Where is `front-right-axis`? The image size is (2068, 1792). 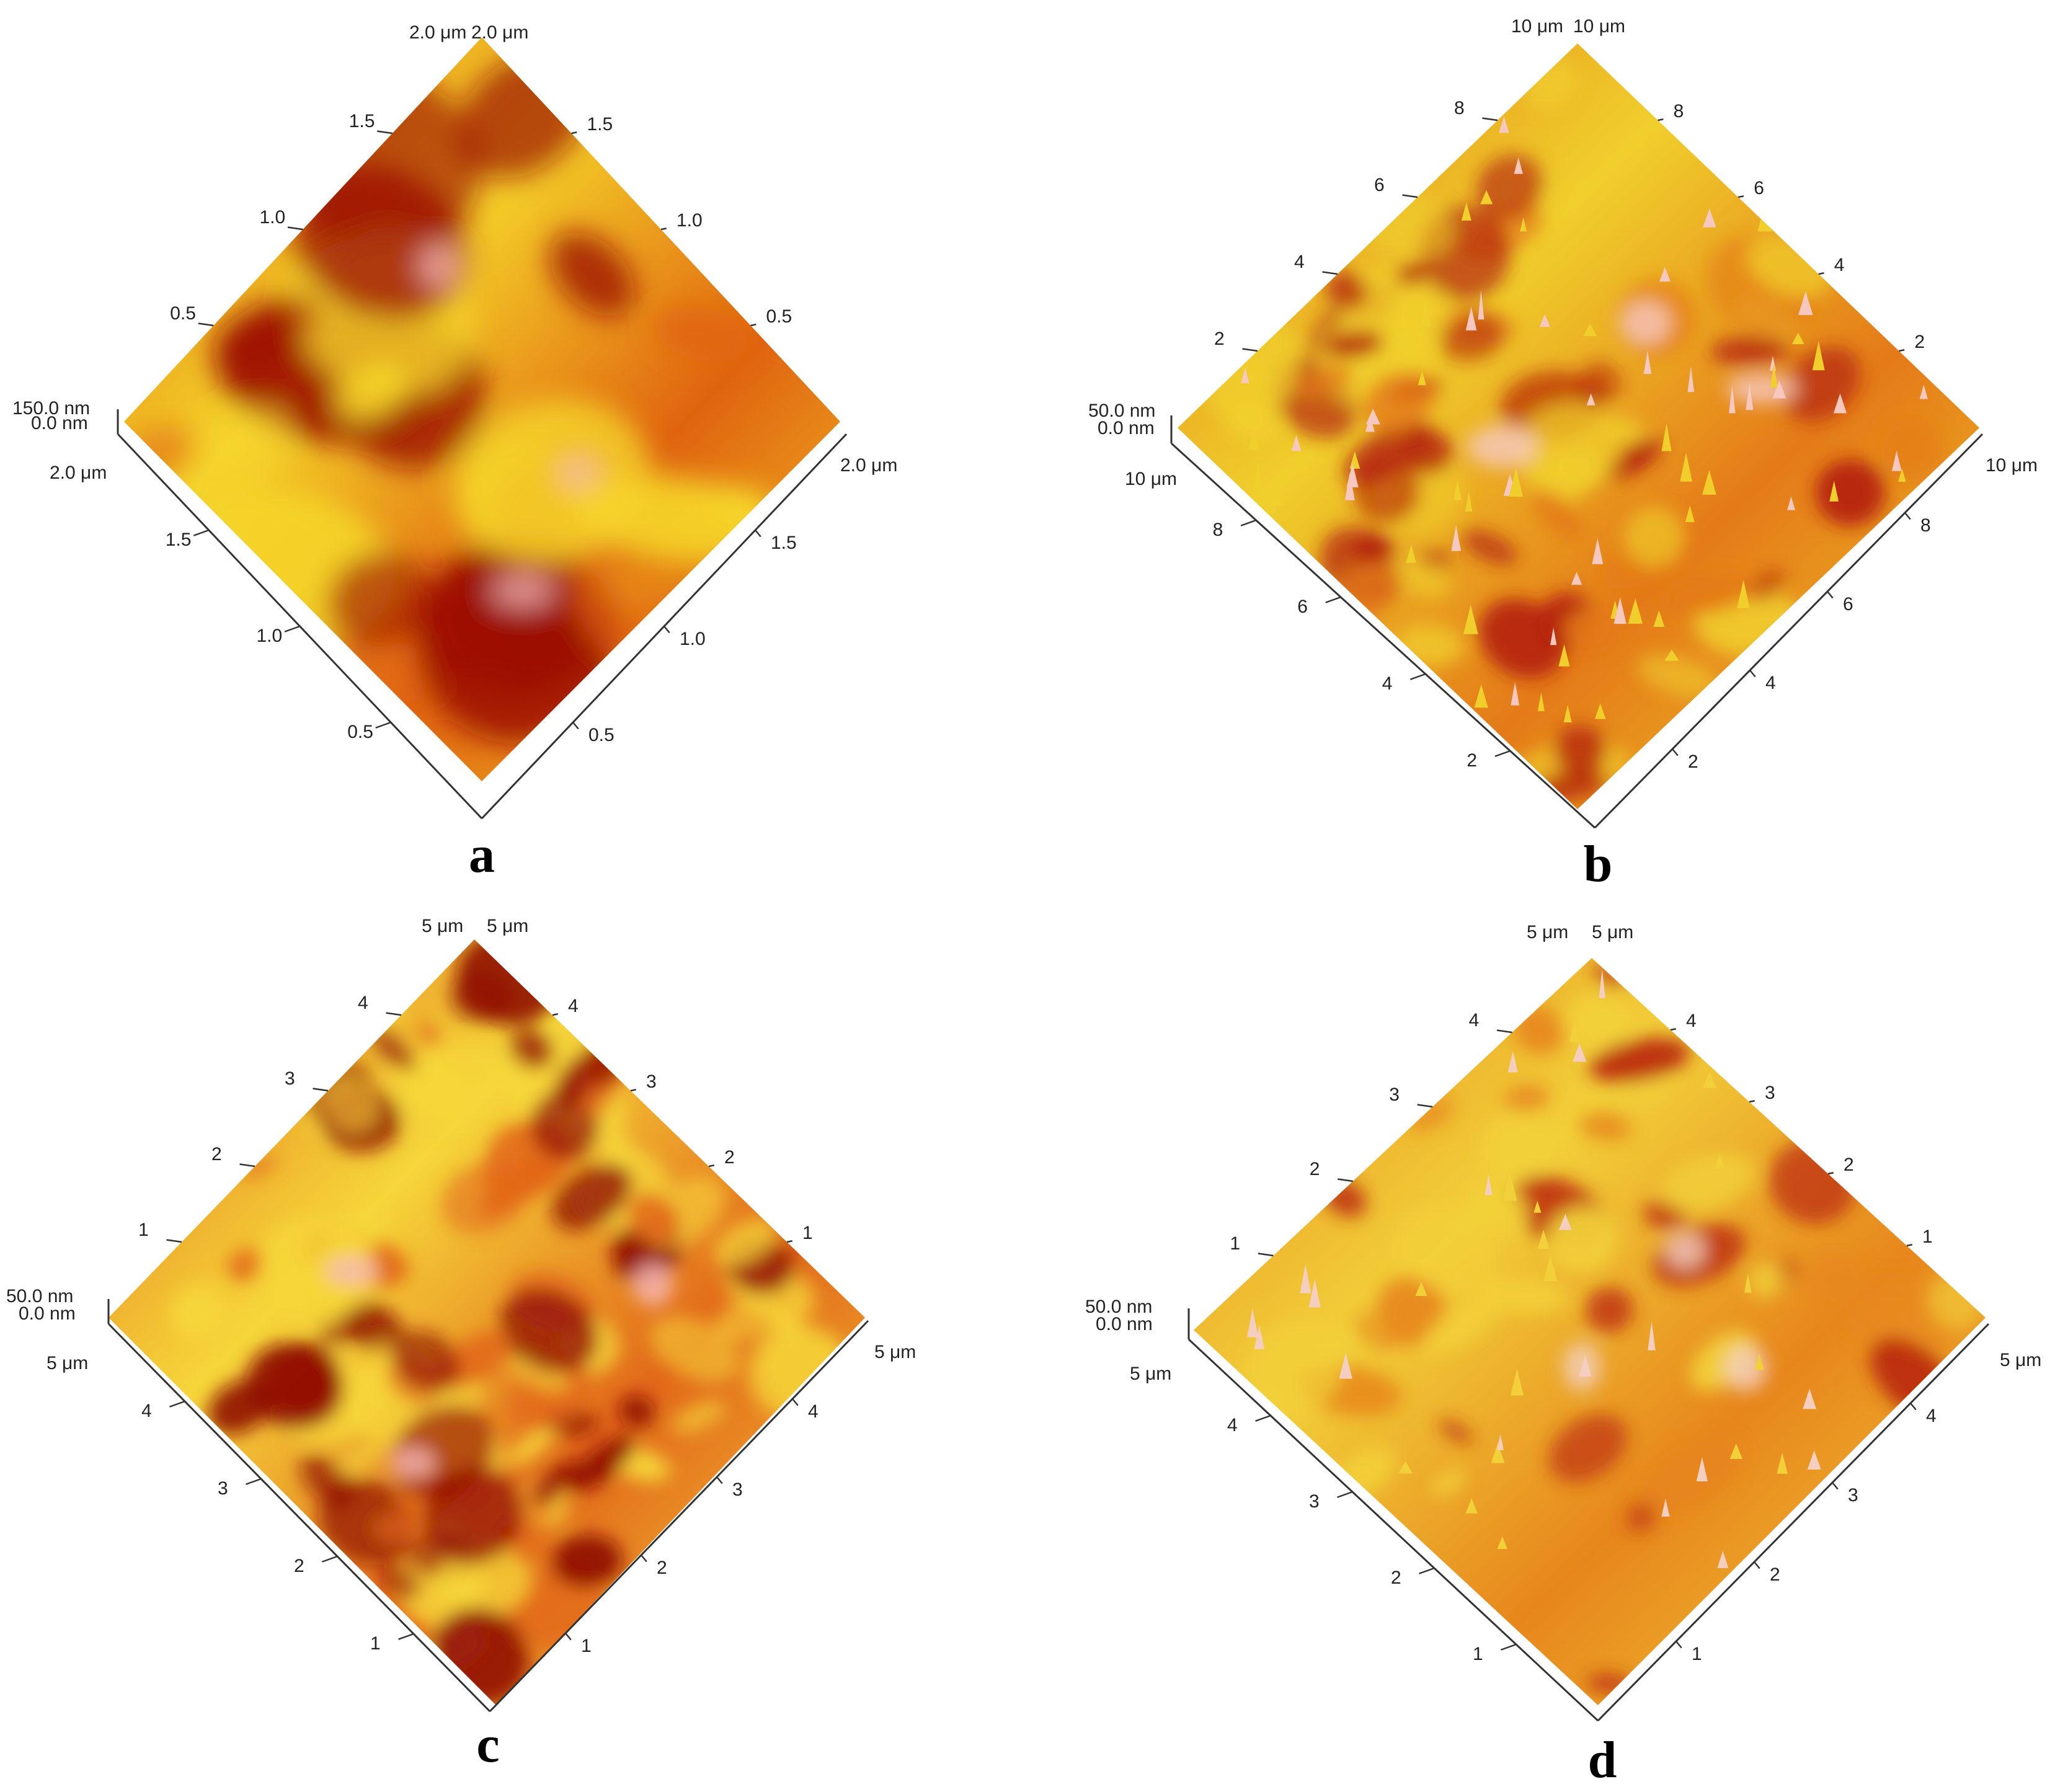
front-right-axis is located at coordinates (679, 1516).